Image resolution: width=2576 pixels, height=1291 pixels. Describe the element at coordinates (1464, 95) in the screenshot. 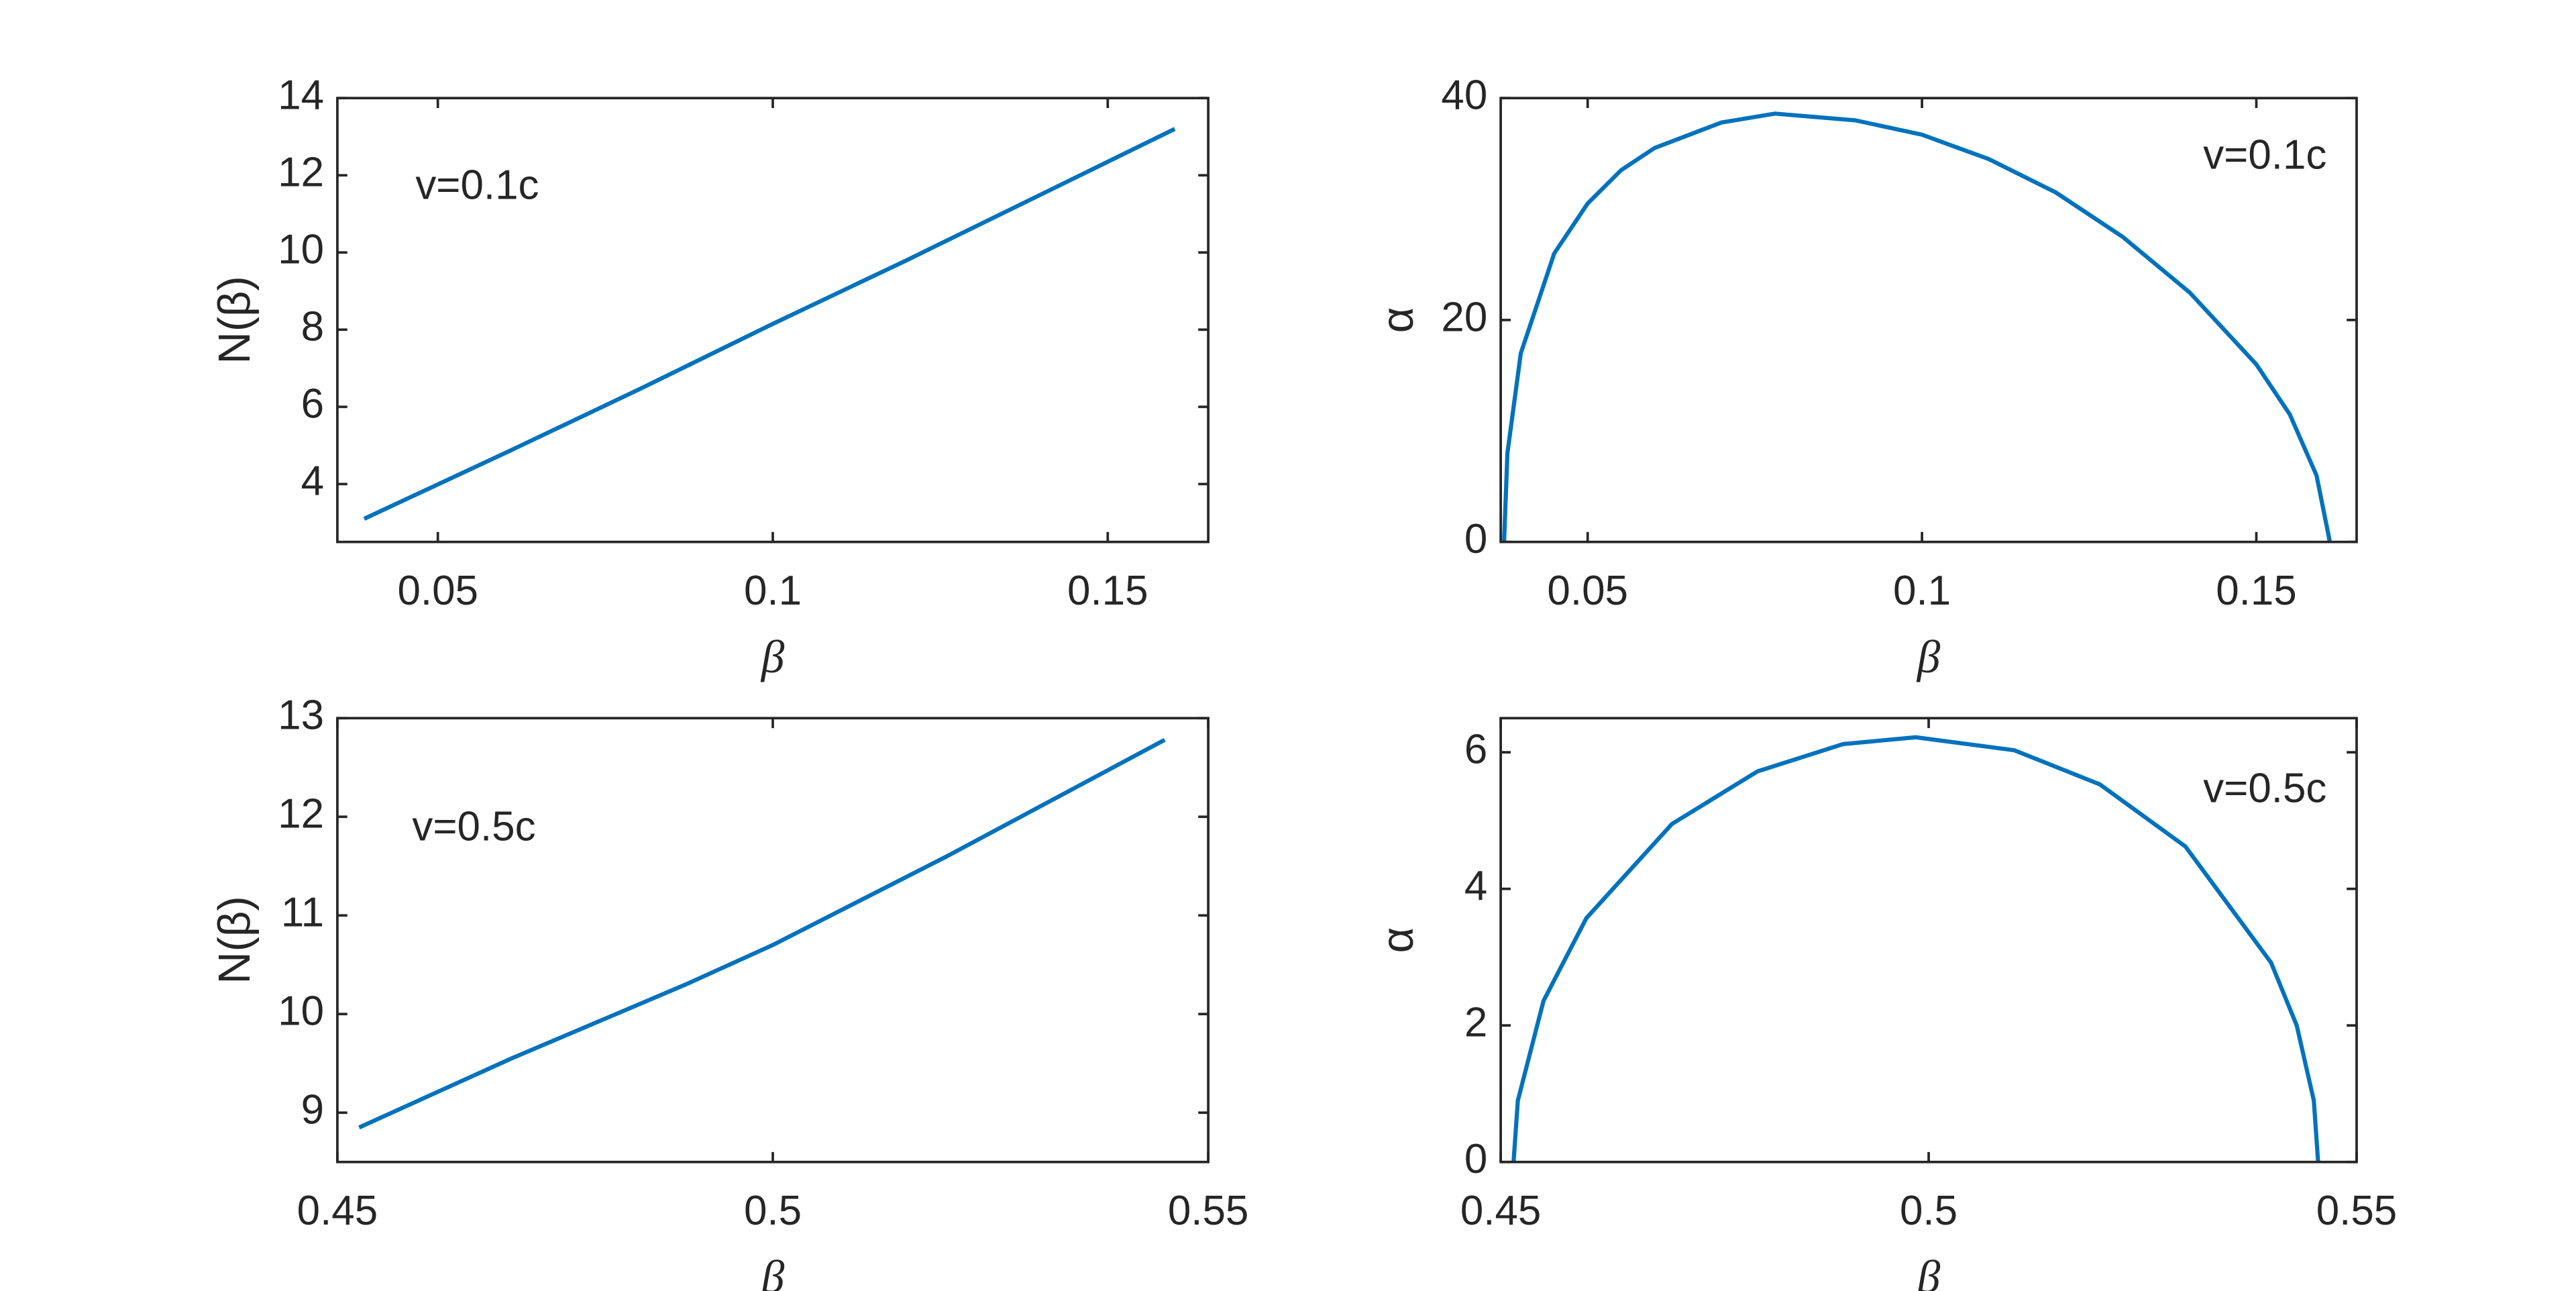

I see `y-tick-label: 40` at that location.